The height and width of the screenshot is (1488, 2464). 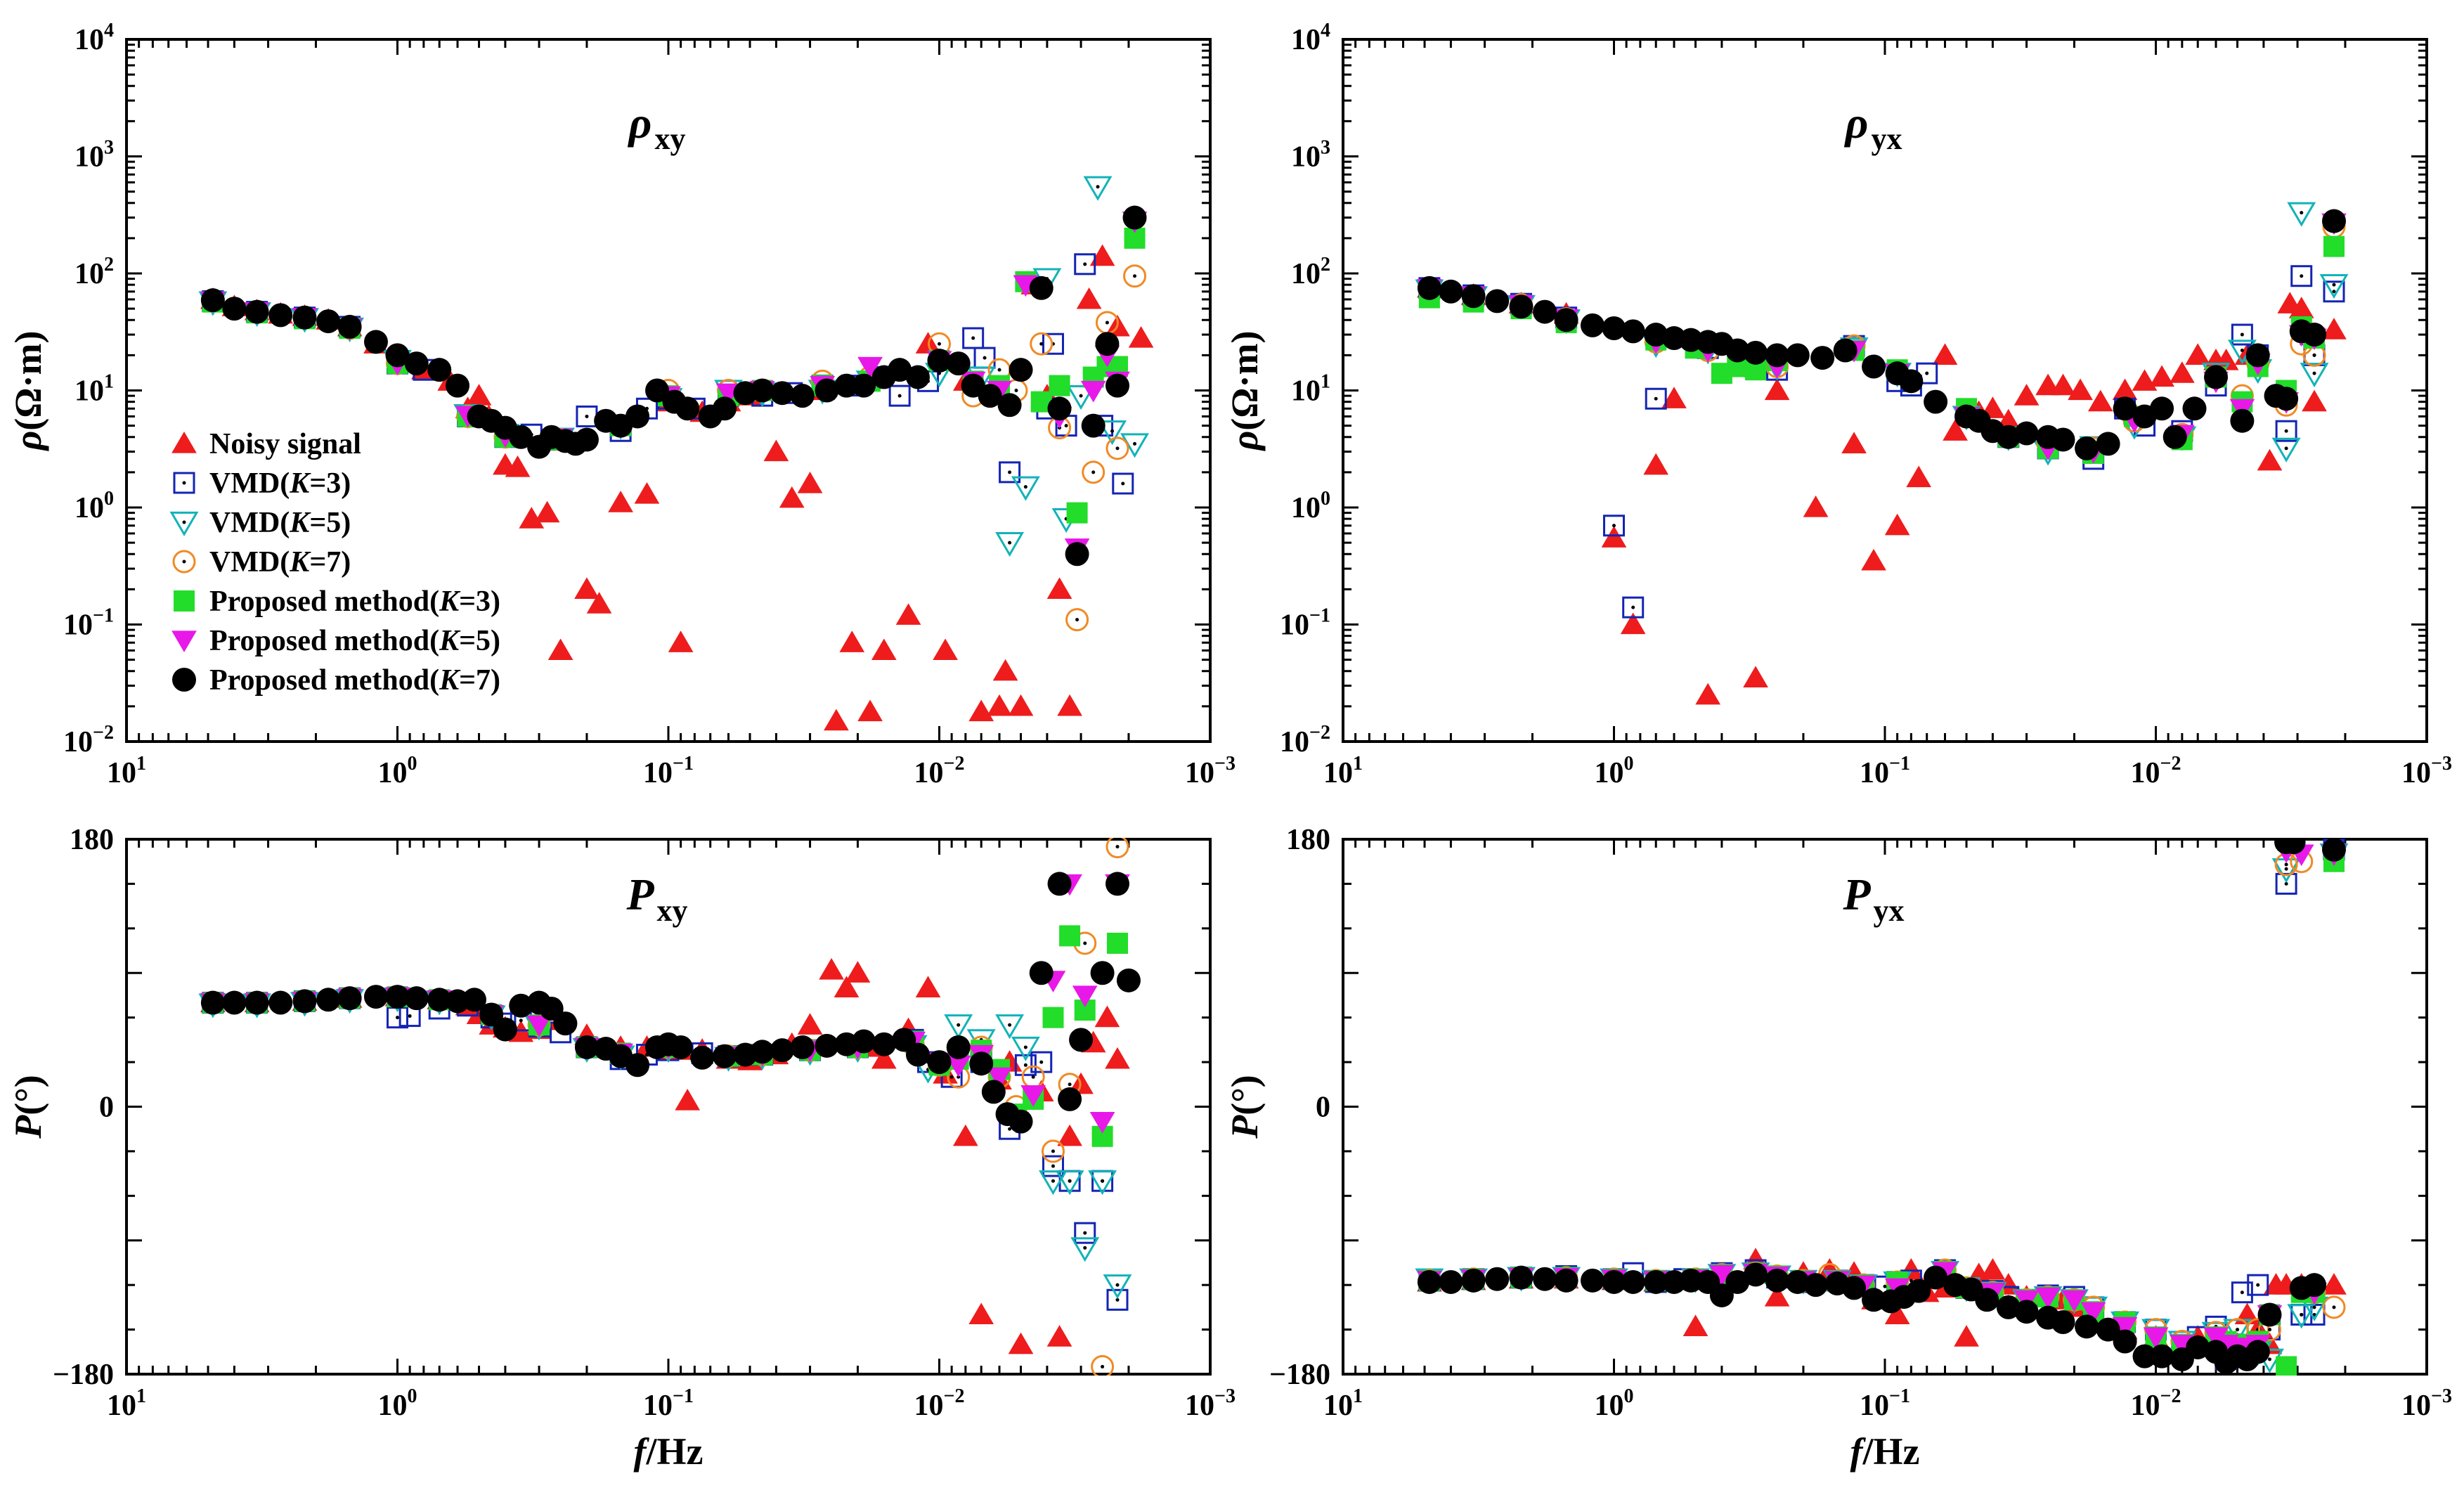 What do you see at coordinates (28, 1107) in the screenshot?
I see `y-axis-label: P(°)` at bounding box center [28, 1107].